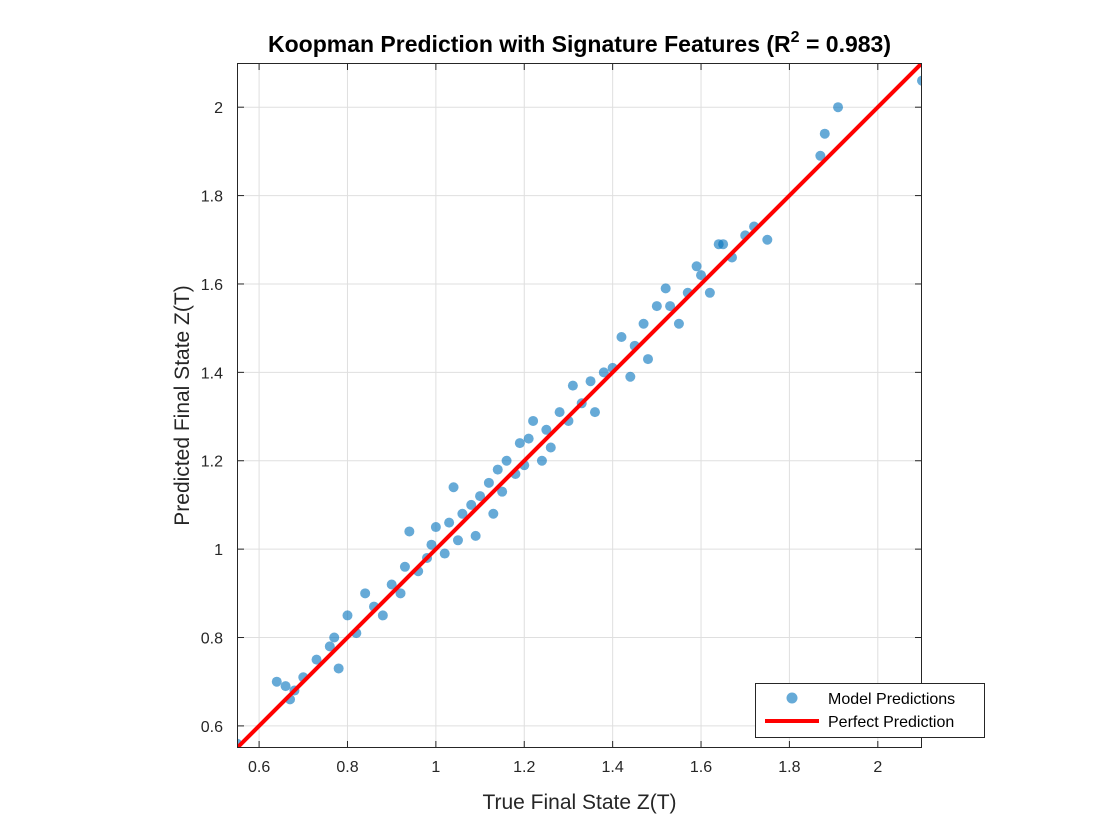  Describe the element at coordinates (891, 722) in the screenshot. I see `legend-label-perfect-prediction: Perfect Prediction` at that location.